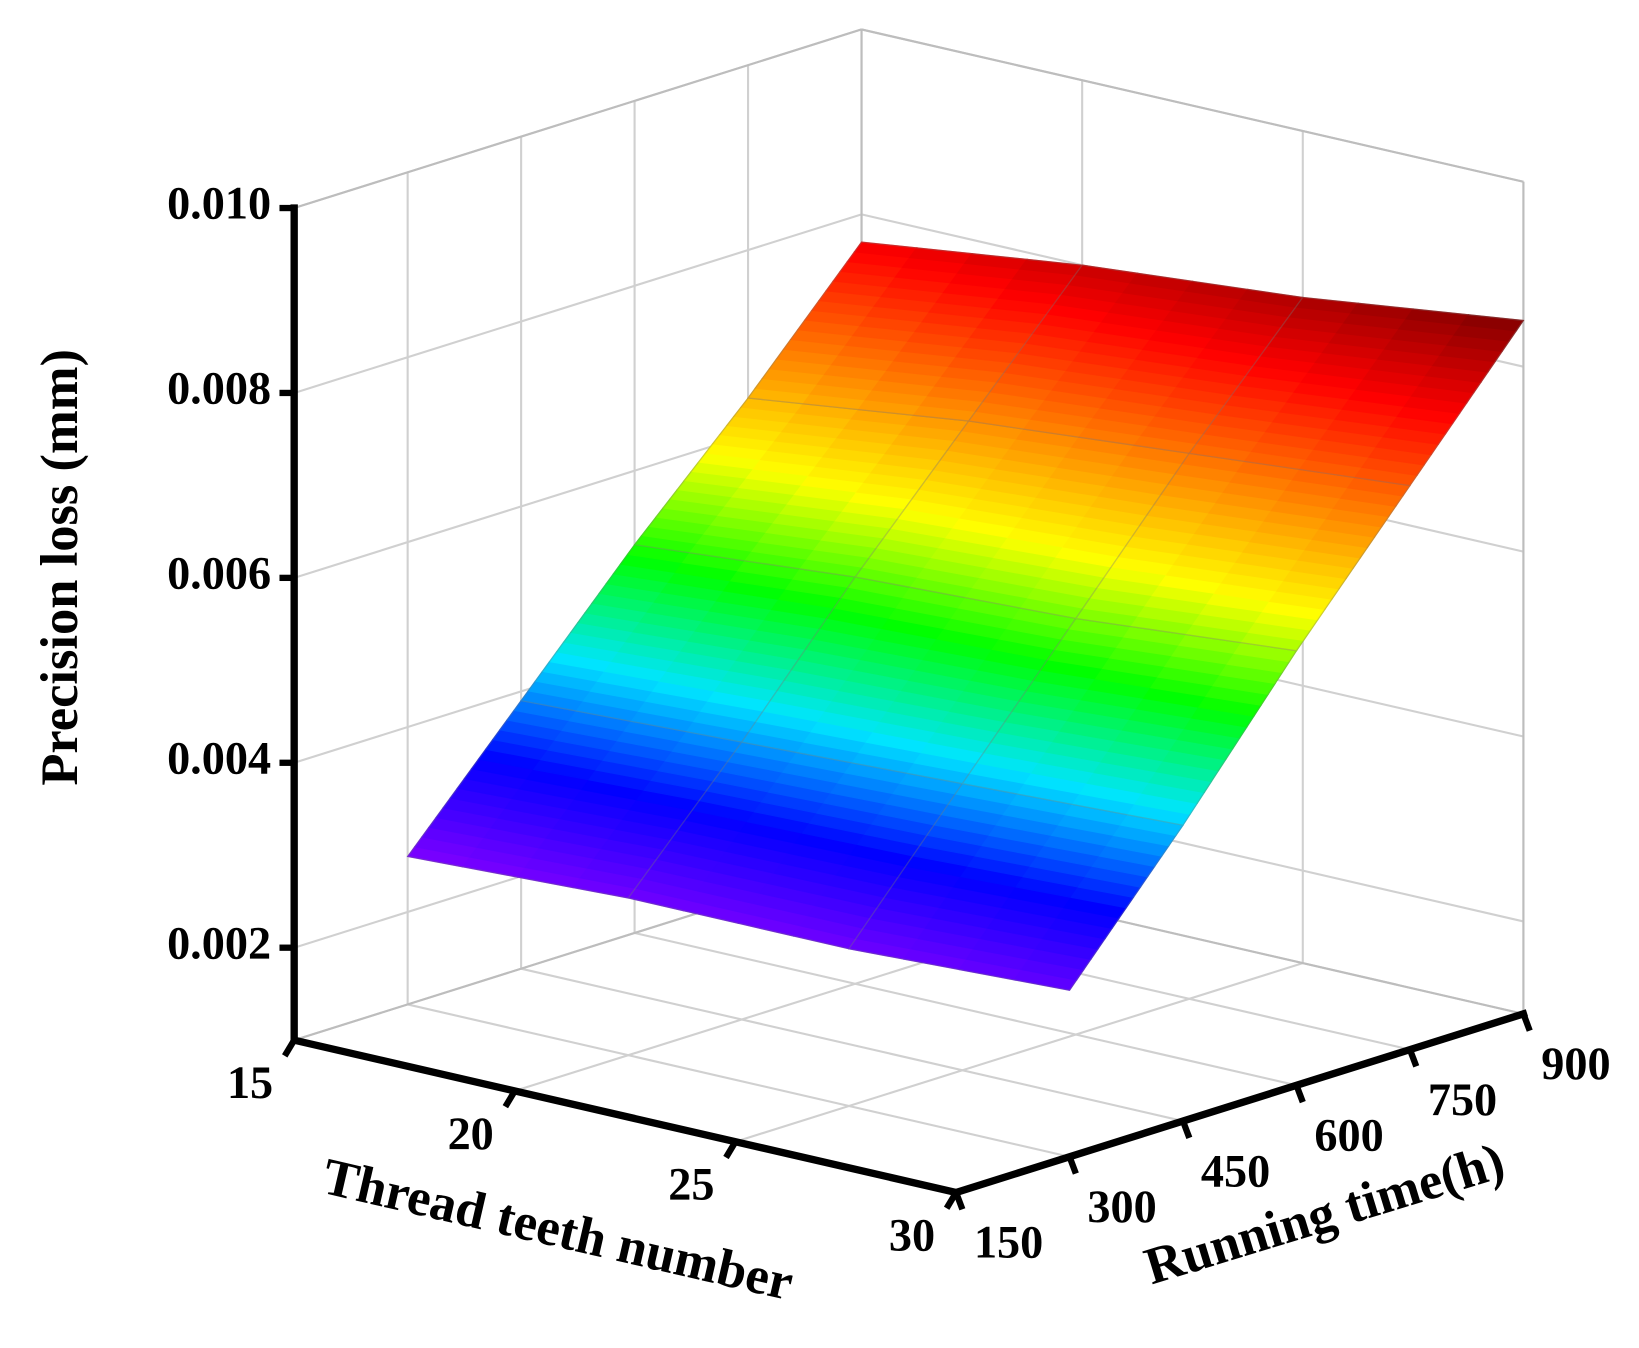  Describe the element at coordinates (1008, 1242) in the screenshot. I see `y-tick-label: 150` at that location.